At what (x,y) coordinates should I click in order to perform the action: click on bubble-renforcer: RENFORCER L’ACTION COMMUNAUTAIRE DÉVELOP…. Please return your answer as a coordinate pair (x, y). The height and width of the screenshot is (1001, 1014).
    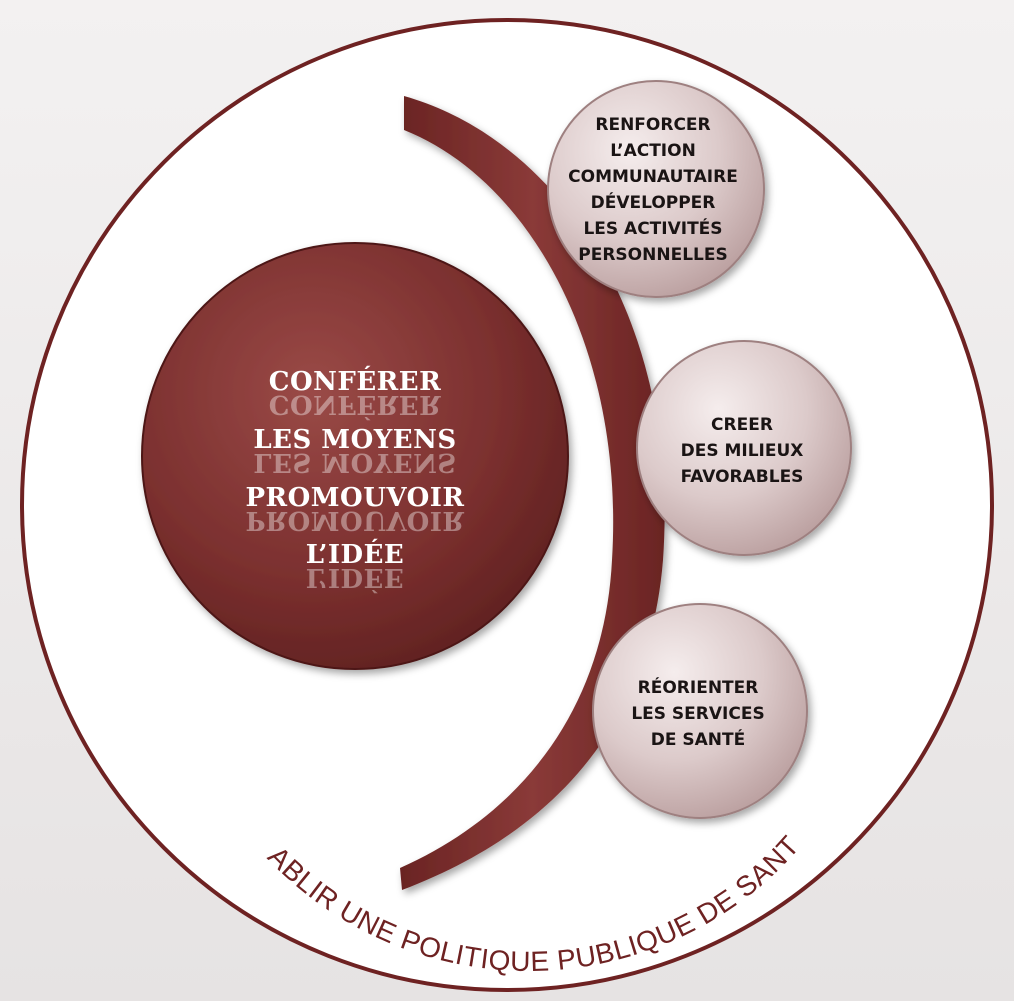
    Looking at the image, I should click on (656, 189).